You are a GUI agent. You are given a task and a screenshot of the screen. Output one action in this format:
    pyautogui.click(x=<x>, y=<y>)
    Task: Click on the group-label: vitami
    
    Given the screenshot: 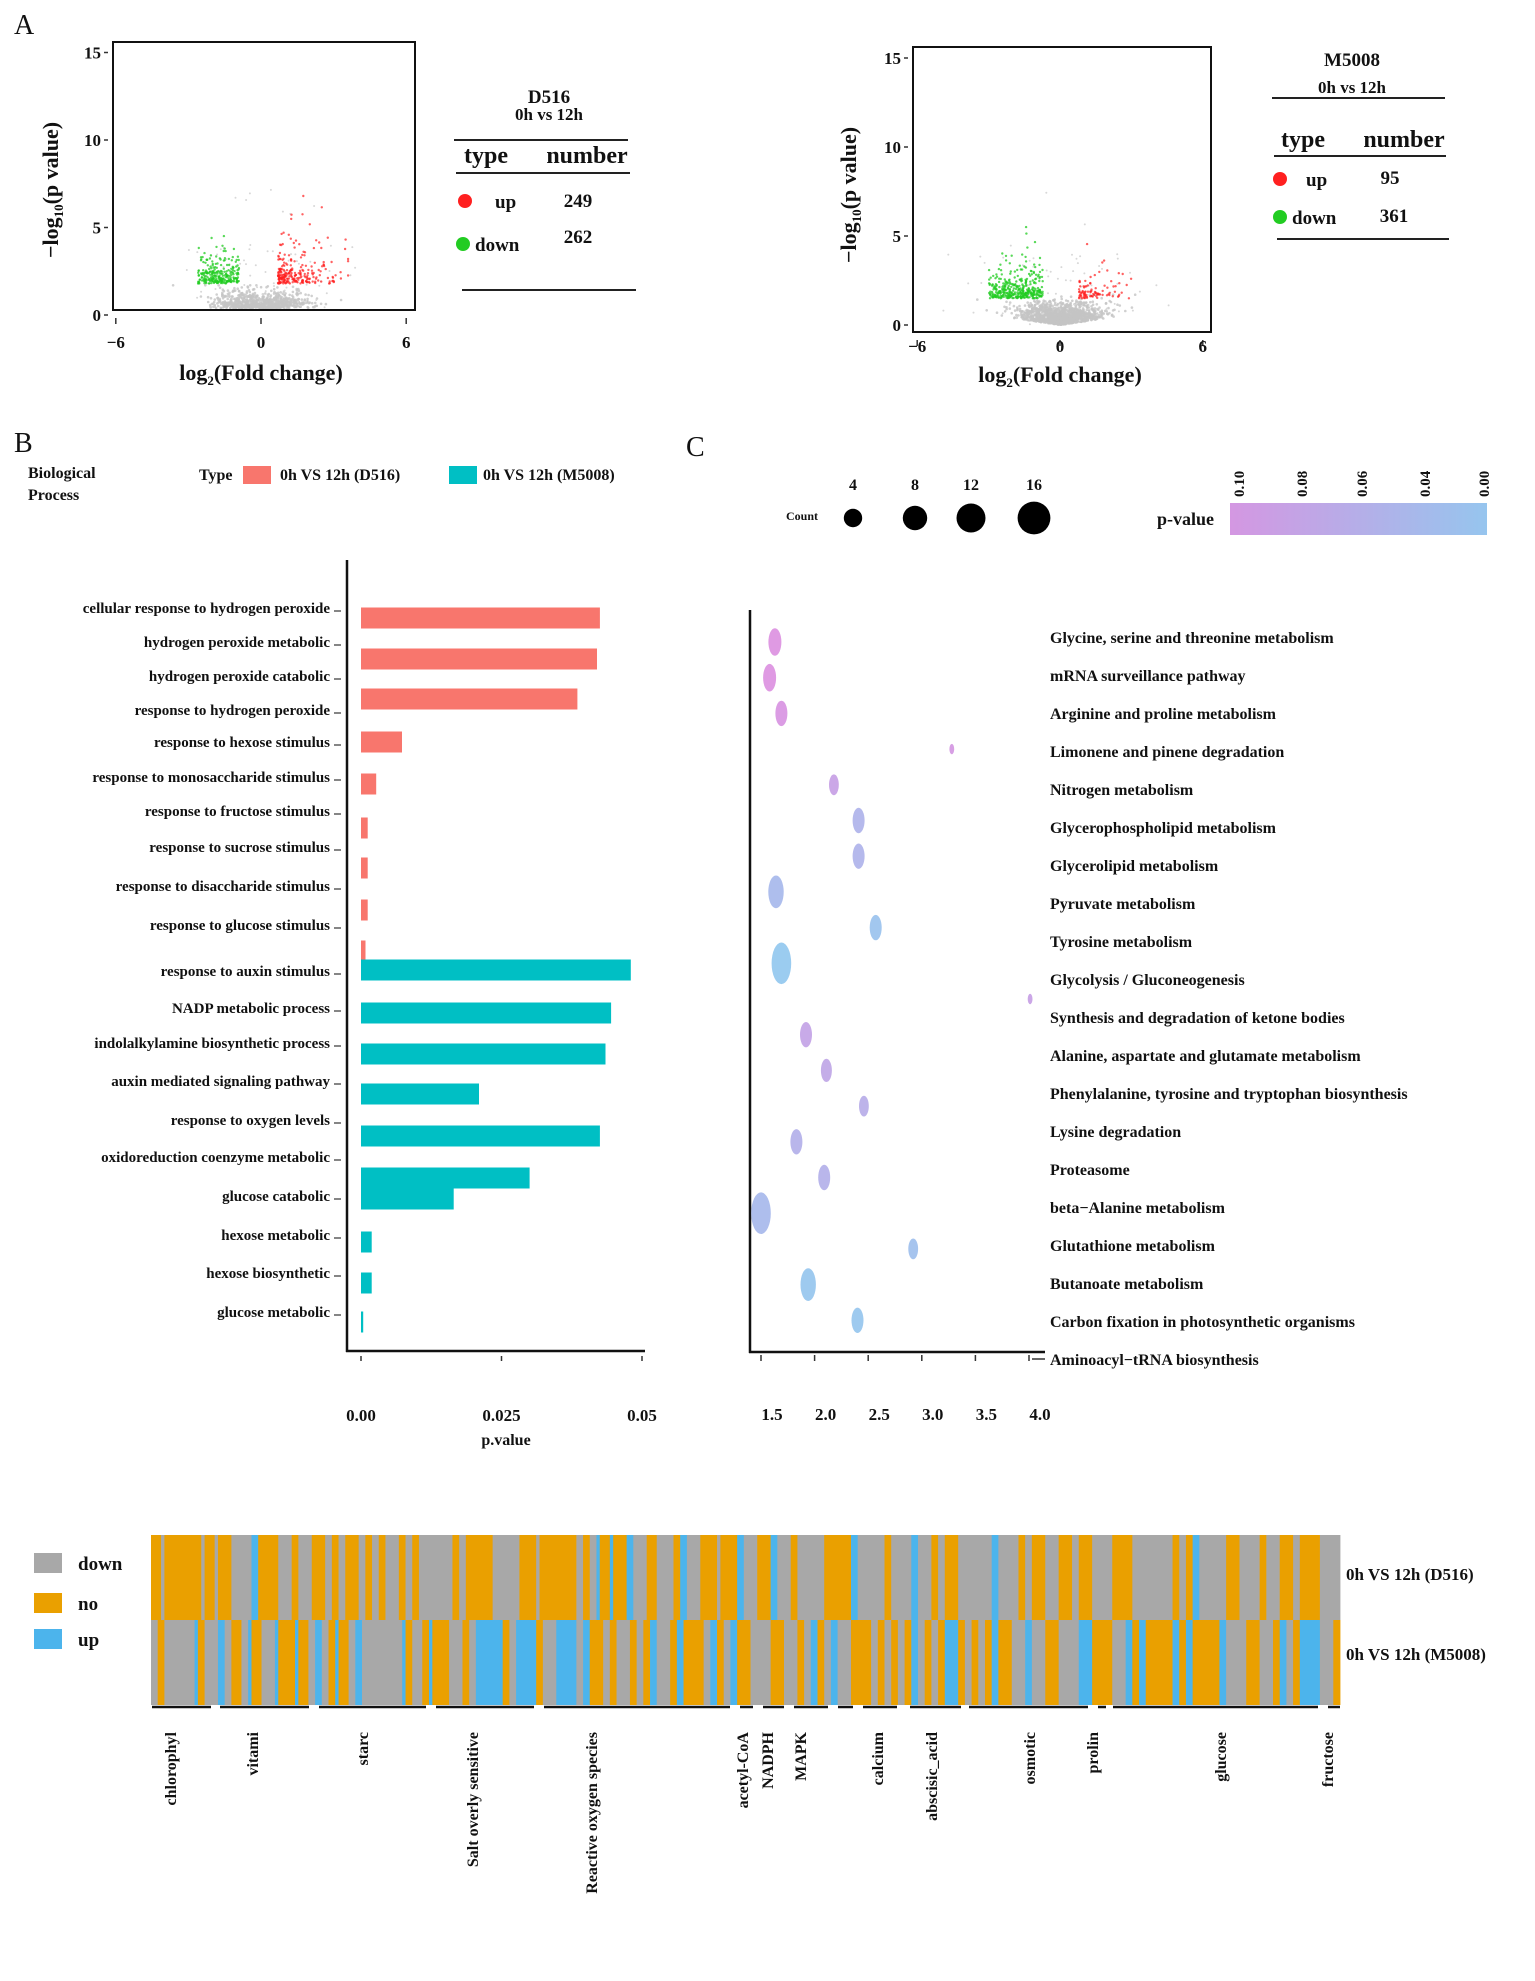 What is the action you would take?
    pyautogui.click(x=253, y=1753)
    